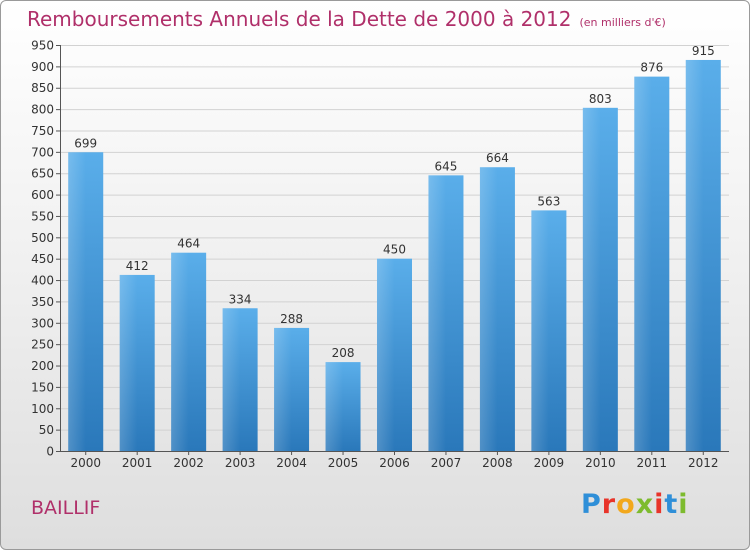  What do you see at coordinates (591, 504) in the screenshot?
I see `logo-letter: P` at bounding box center [591, 504].